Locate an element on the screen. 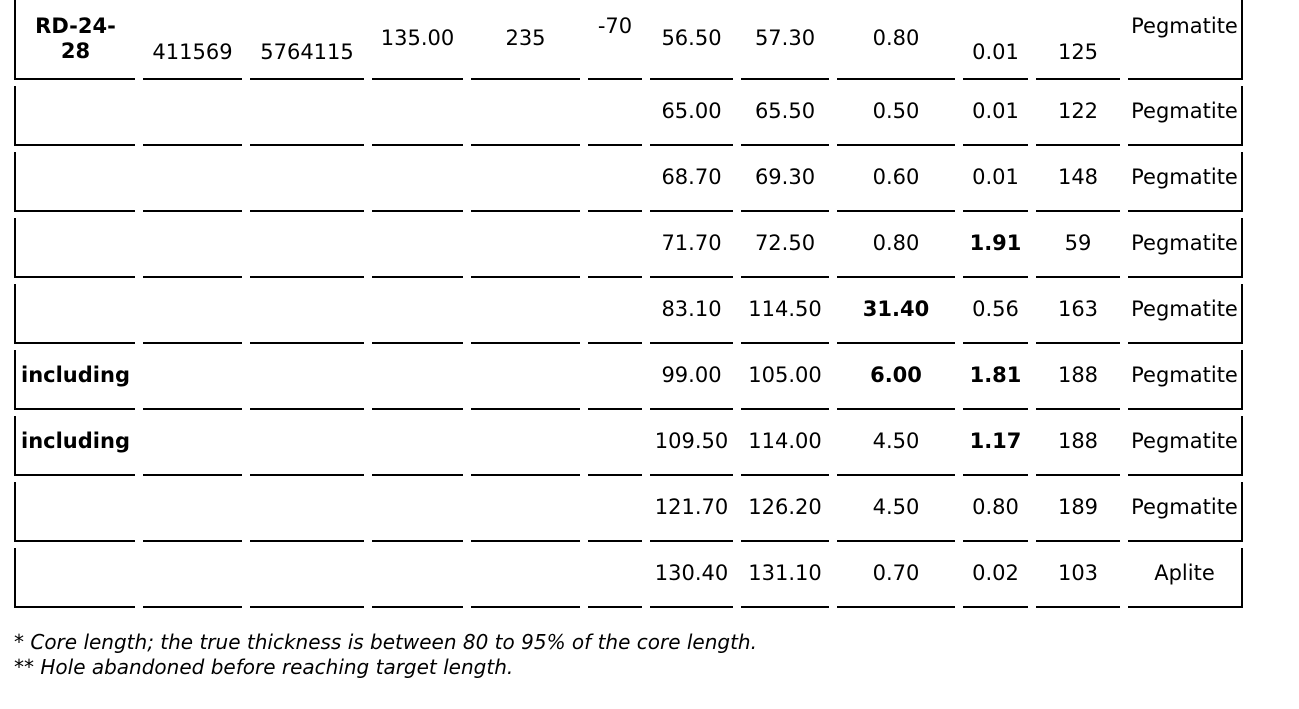 The height and width of the screenshot is (709, 1299). table-cell: 71.70 is located at coordinates (691, 248).